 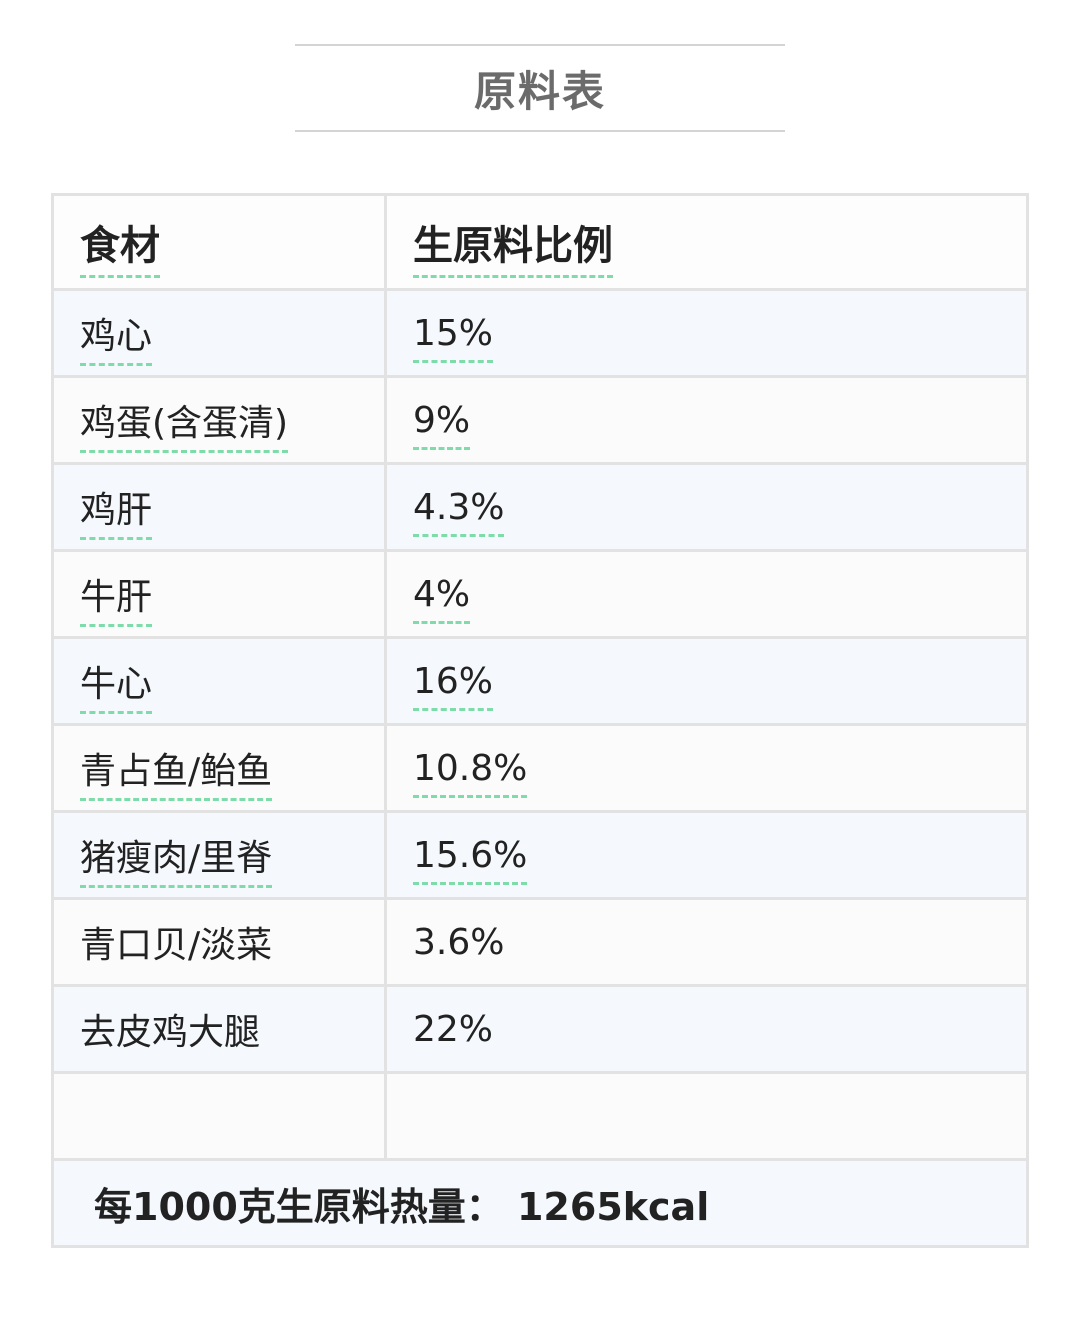 What do you see at coordinates (540, 333) in the screenshot?
I see `table-row: 鸡心 15%` at bounding box center [540, 333].